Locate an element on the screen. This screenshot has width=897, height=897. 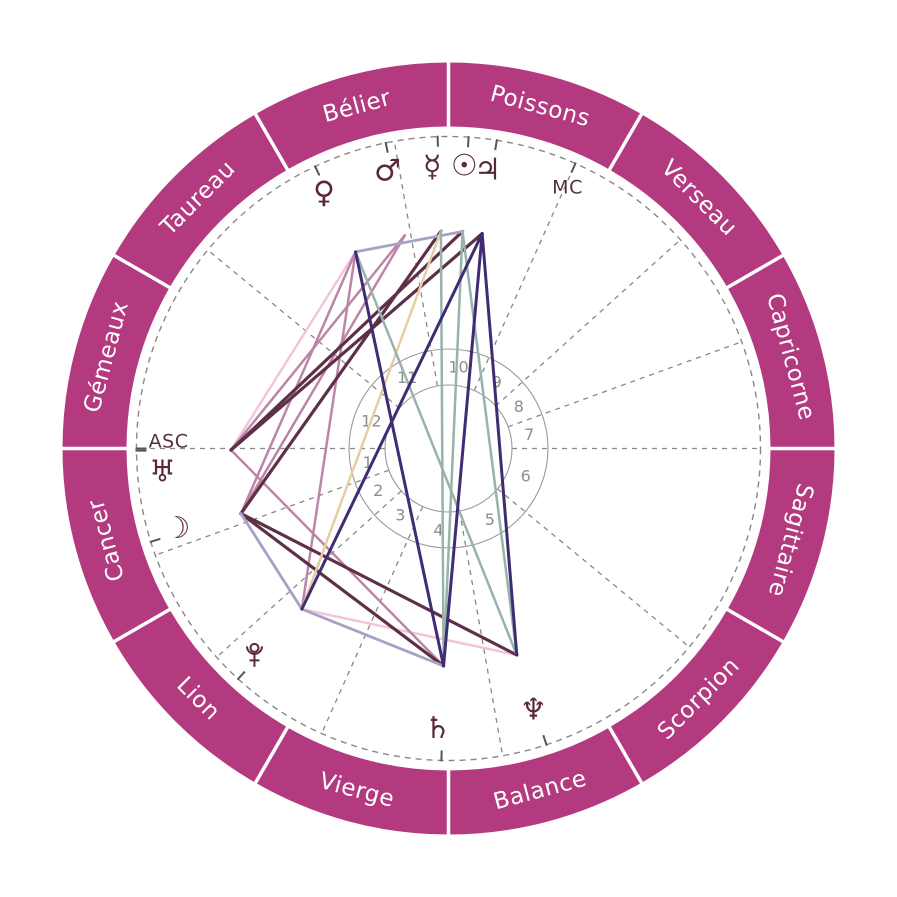
house-circle-inner is located at coordinates (448, 448).